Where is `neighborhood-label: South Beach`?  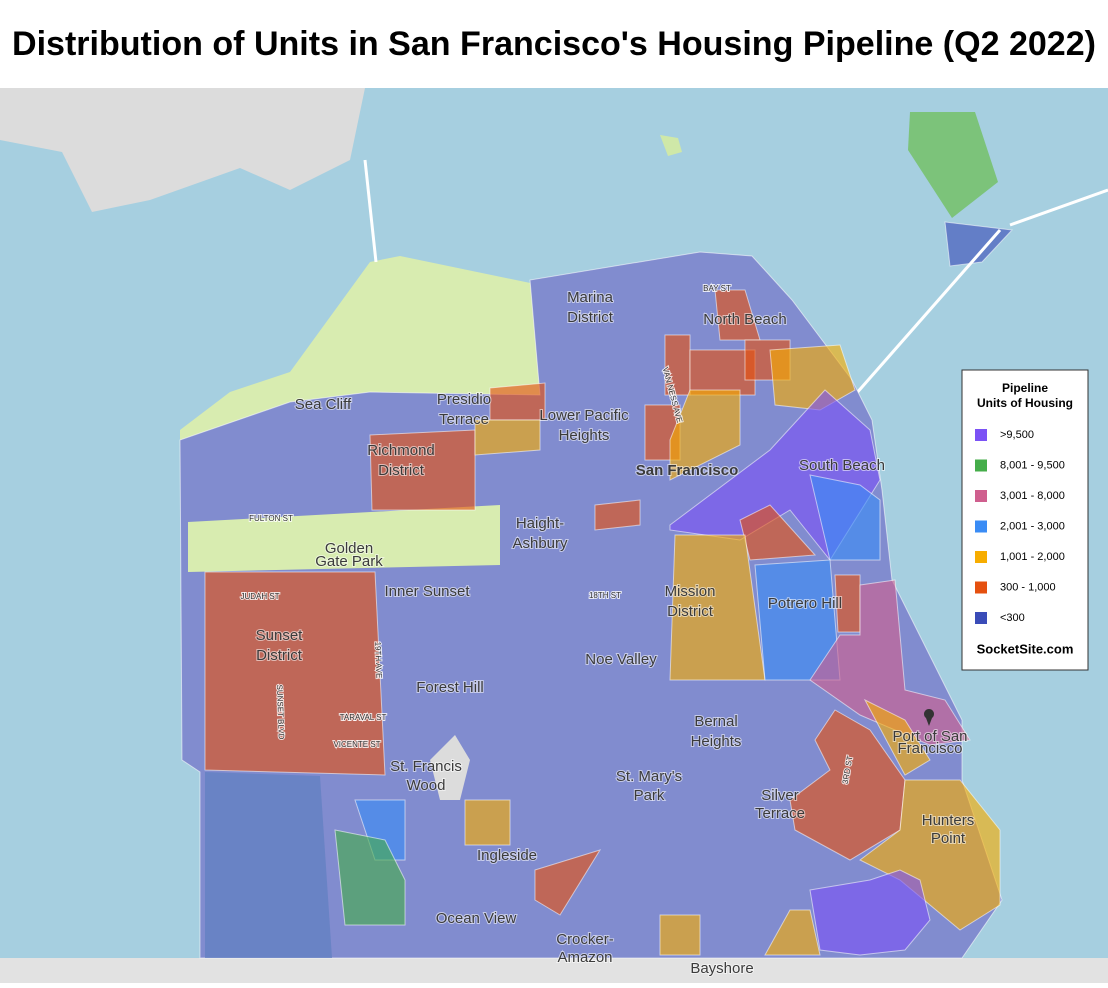 neighborhood-label: South Beach is located at coordinates (842, 465).